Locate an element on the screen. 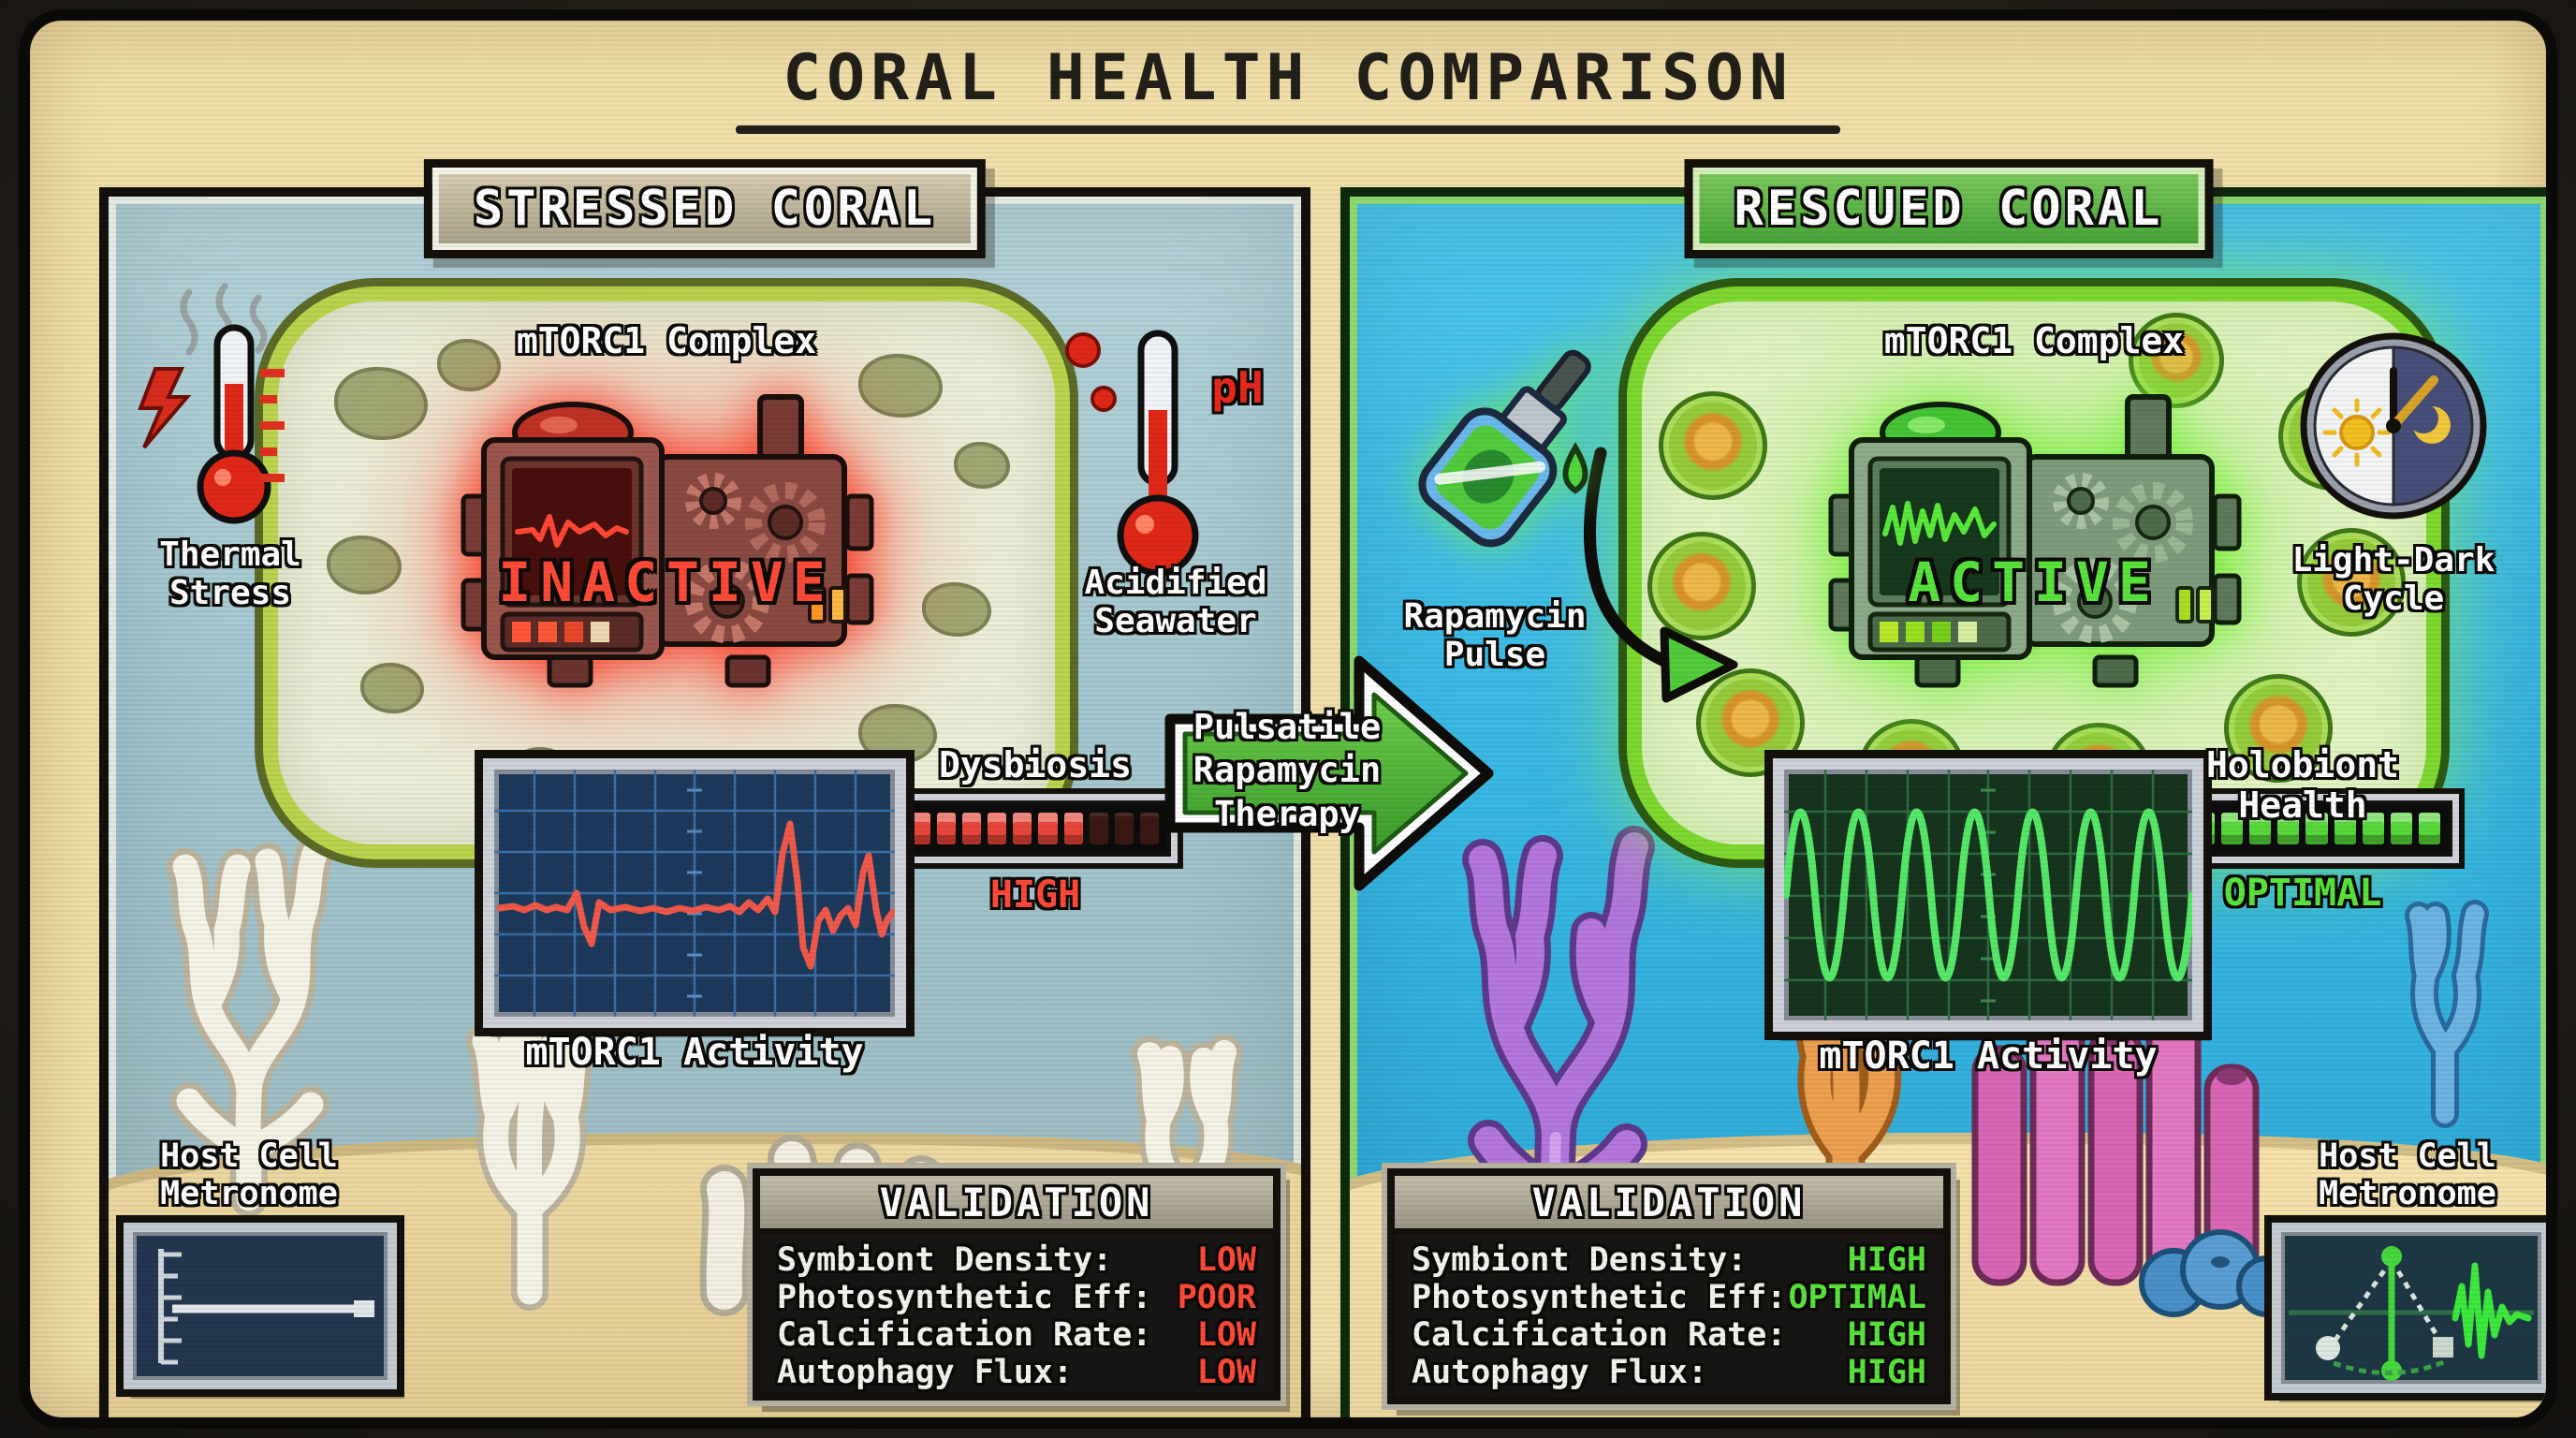 This screenshot has width=2576, height=1438. machine-status-inactive: INACTIVE is located at coordinates (666, 582).